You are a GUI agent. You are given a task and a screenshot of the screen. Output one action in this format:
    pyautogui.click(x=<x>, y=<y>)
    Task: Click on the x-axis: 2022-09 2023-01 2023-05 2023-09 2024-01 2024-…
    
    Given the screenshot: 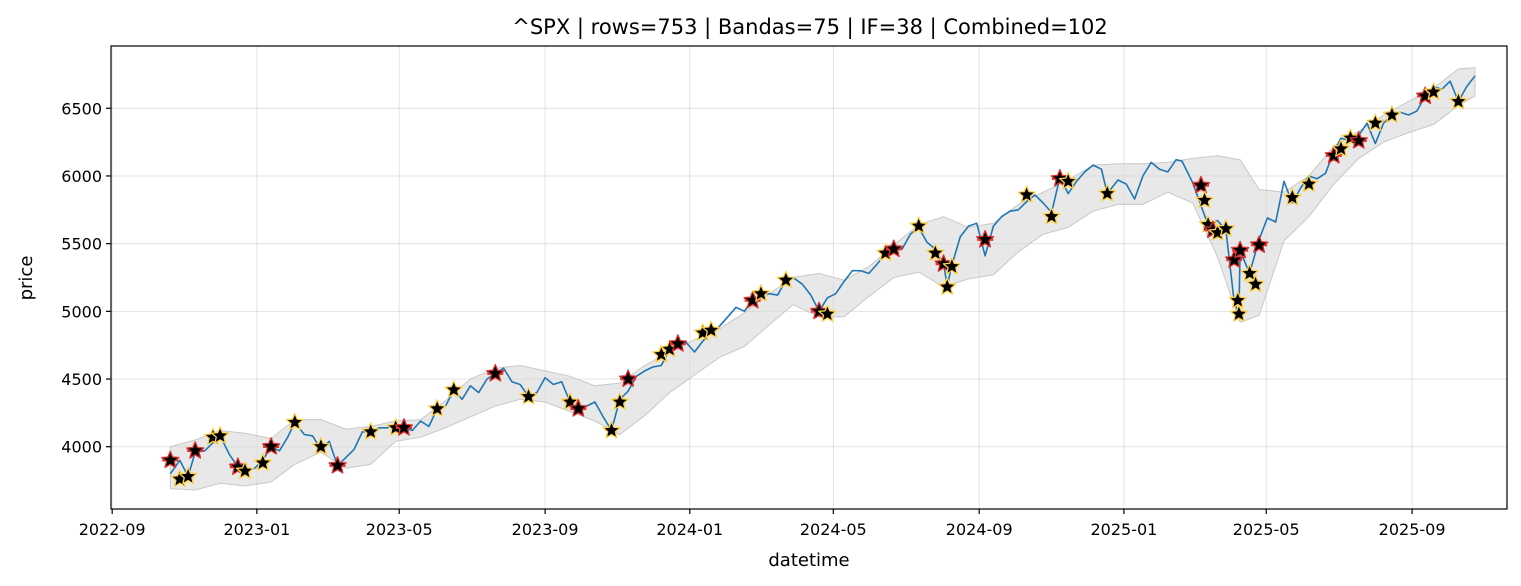 What is the action you would take?
    pyautogui.click(x=762, y=524)
    